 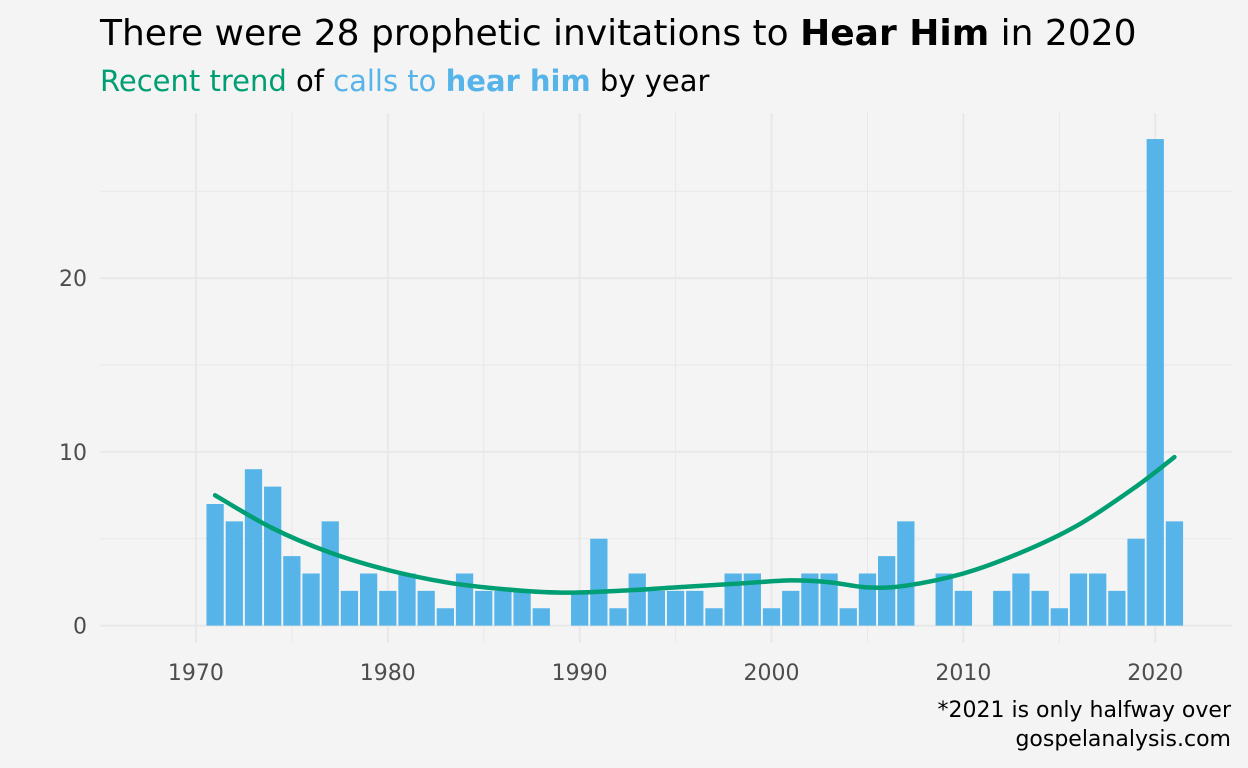 What do you see at coordinates (518, 81) in the screenshot?
I see `subtitle-hear-him: hear him` at bounding box center [518, 81].